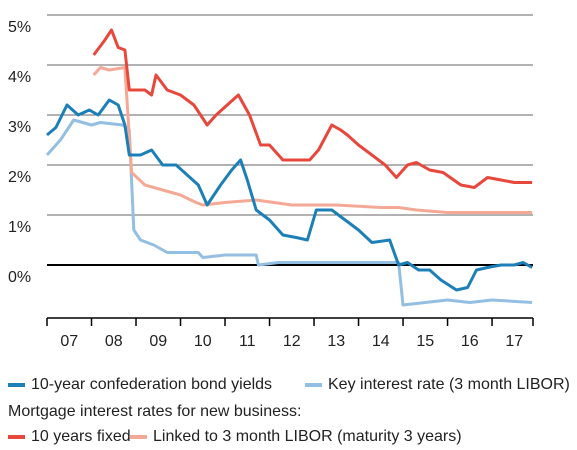 The width and height of the screenshot is (577, 450). Describe the element at coordinates (19, 27) in the screenshot. I see `y-tick-label: 5%` at that location.